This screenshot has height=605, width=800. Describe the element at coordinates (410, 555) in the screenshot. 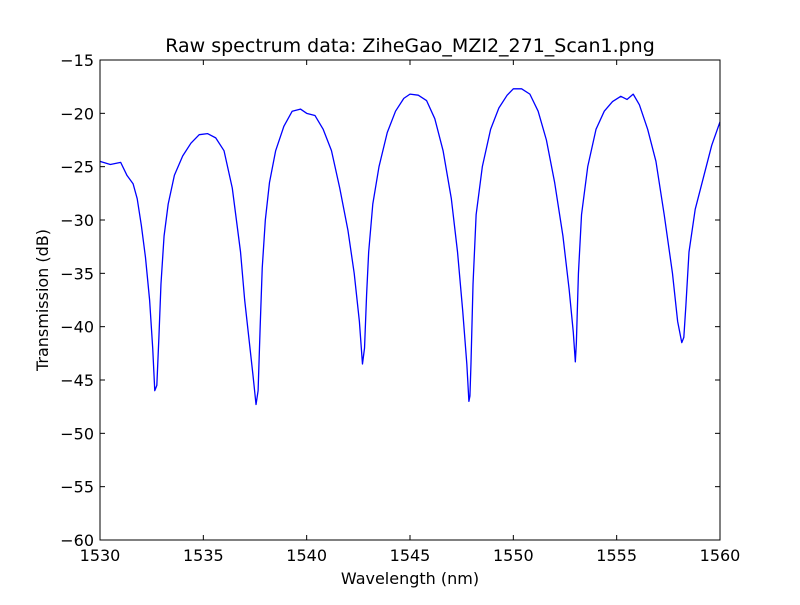

I see `x-tick-label: 1545` at that location.